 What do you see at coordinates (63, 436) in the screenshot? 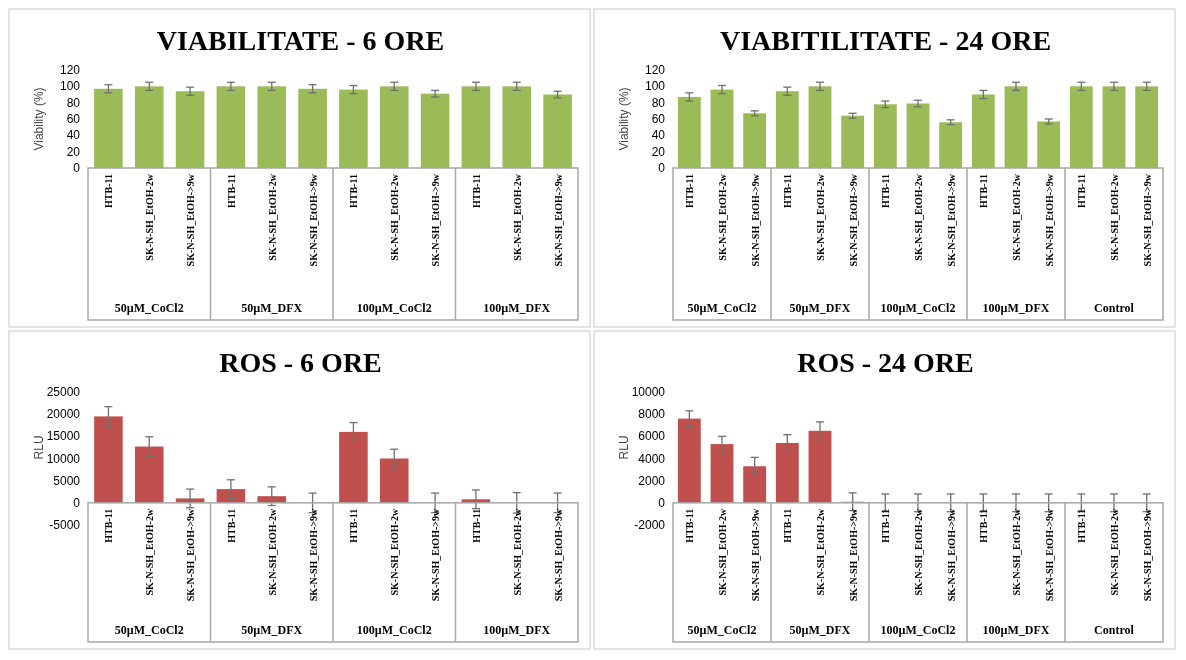
I see `y-tick-label: 15000` at bounding box center [63, 436].